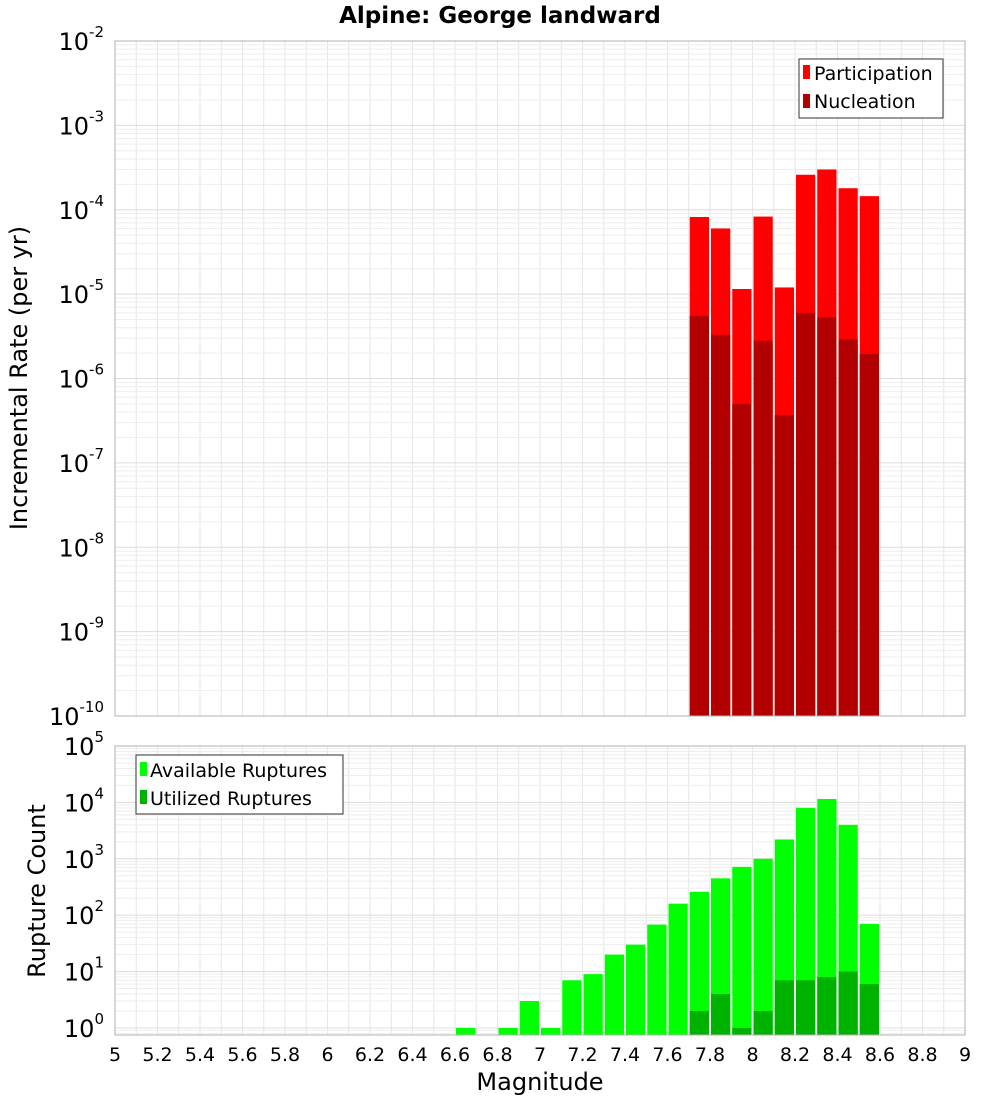  Describe the element at coordinates (81, 461) in the screenshot. I see `rate-y-tick-label: 10⁻⁷` at that location.